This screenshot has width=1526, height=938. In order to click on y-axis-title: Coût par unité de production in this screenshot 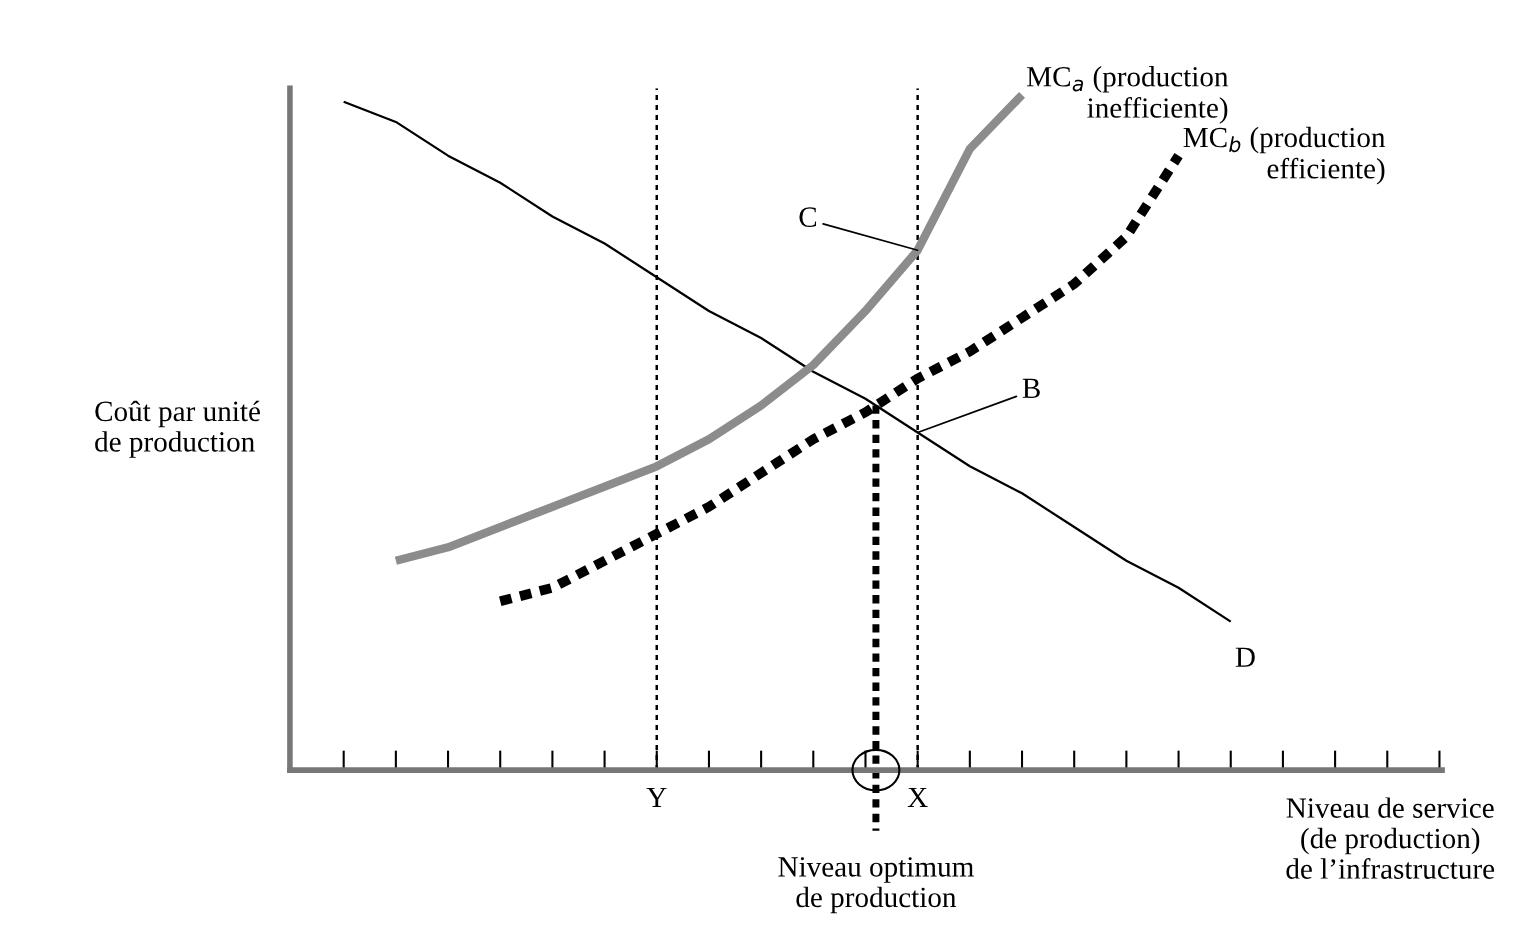, I will do `click(177, 429)`.